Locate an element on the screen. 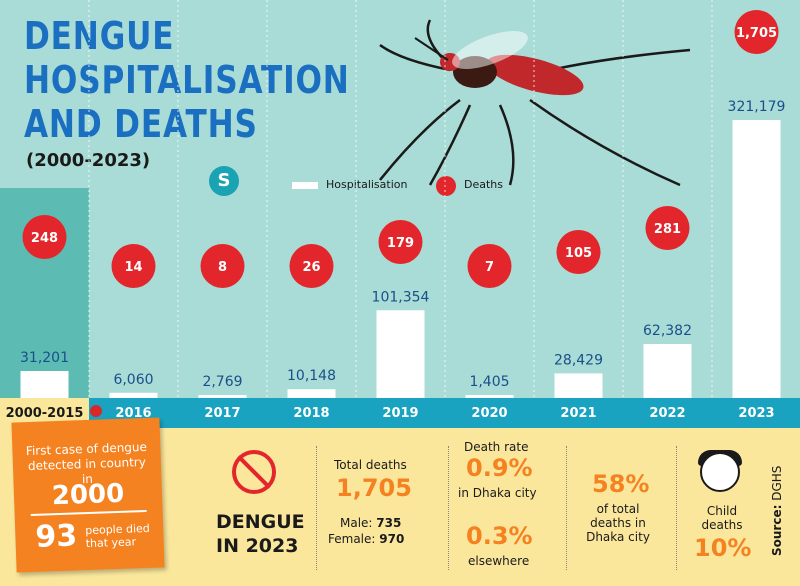  year-label: 2020 is located at coordinates (489, 413).